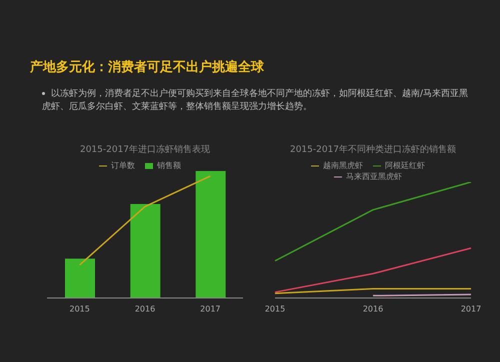 The height and width of the screenshot is (362, 500). I want to click on legend-label: 销售额, so click(169, 165).